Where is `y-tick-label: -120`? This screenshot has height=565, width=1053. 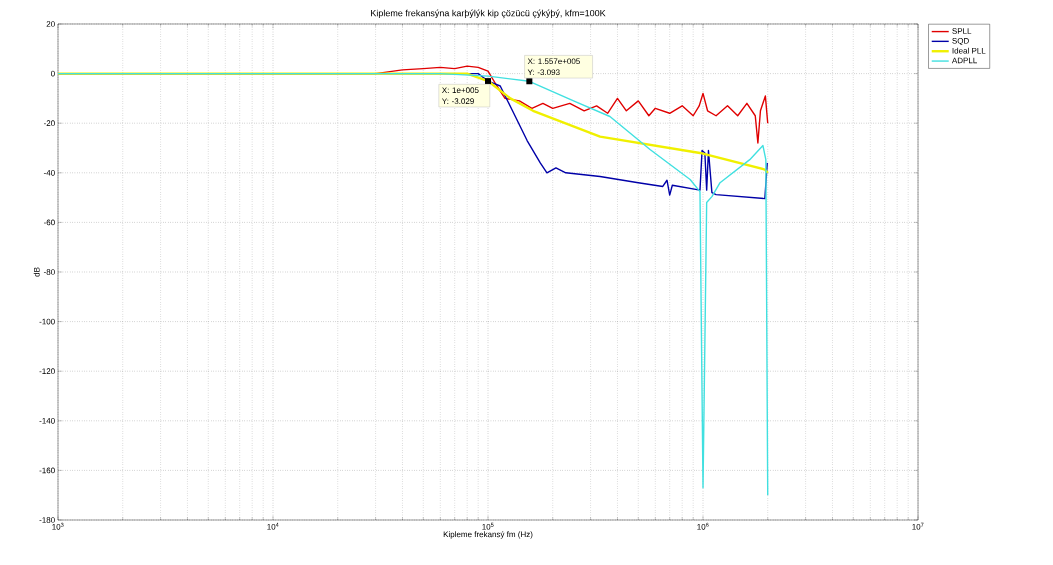
y-tick-label: -120 is located at coordinates (47, 371).